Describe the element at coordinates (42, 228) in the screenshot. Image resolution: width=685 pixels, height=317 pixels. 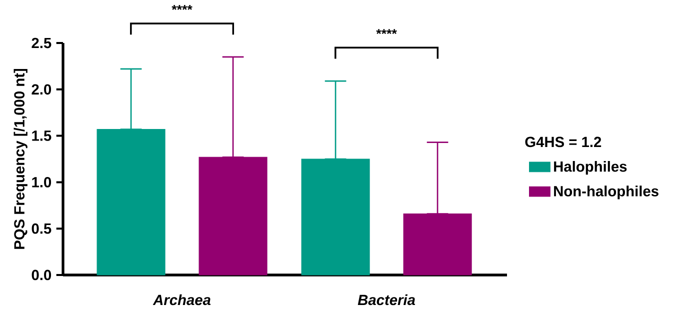
I see `y-tick-label: 0.5` at that location.